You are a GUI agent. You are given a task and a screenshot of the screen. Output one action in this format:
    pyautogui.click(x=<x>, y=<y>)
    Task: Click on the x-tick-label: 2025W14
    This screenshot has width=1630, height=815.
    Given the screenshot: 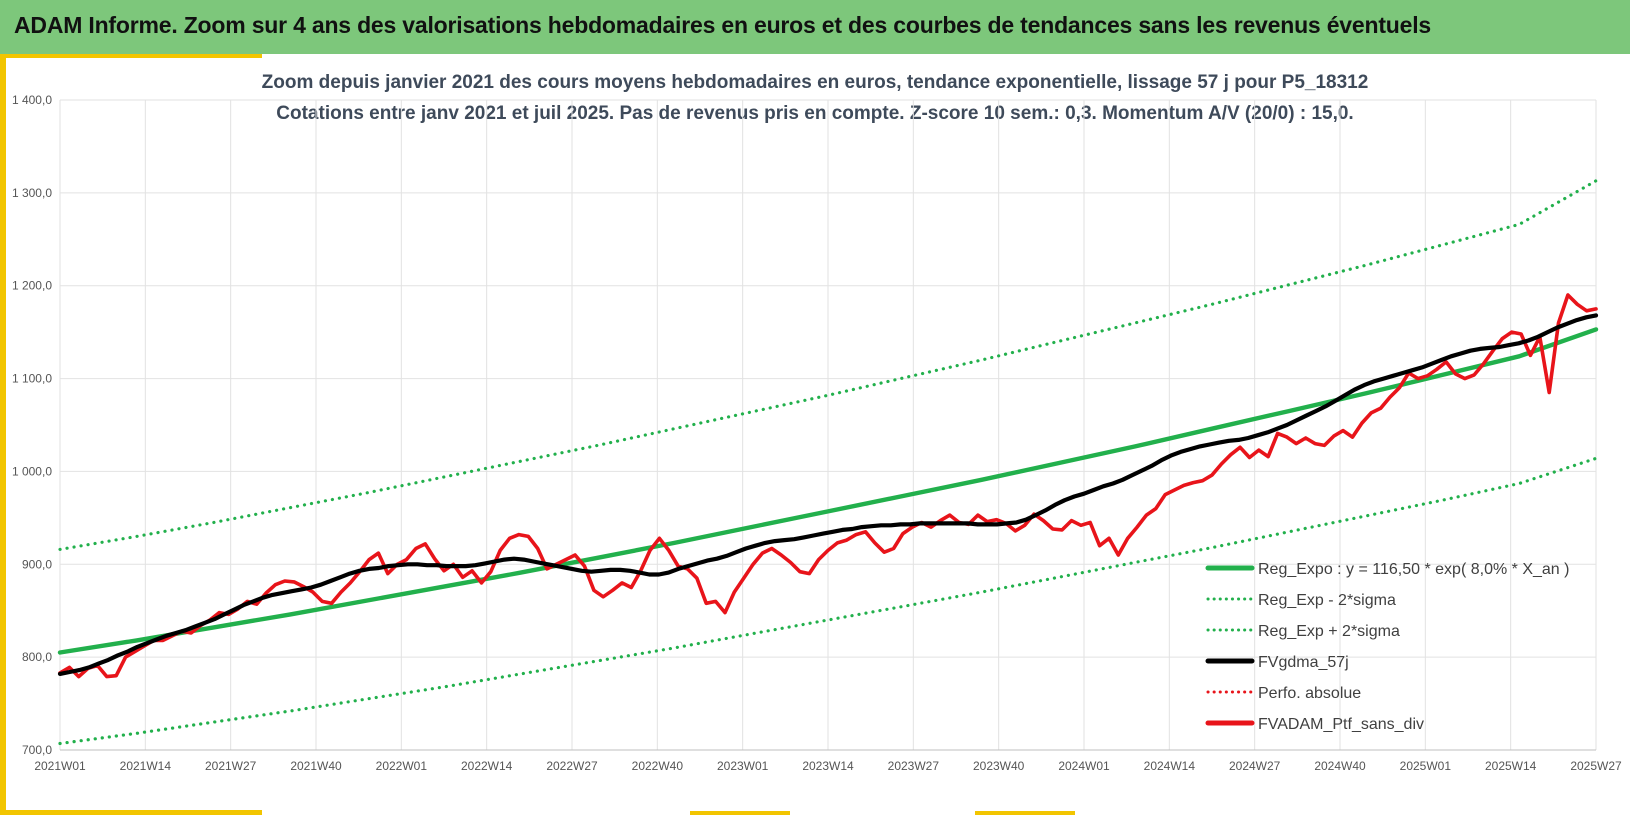 What is the action you would take?
    pyautogui.click(x=1511, y=766)
    